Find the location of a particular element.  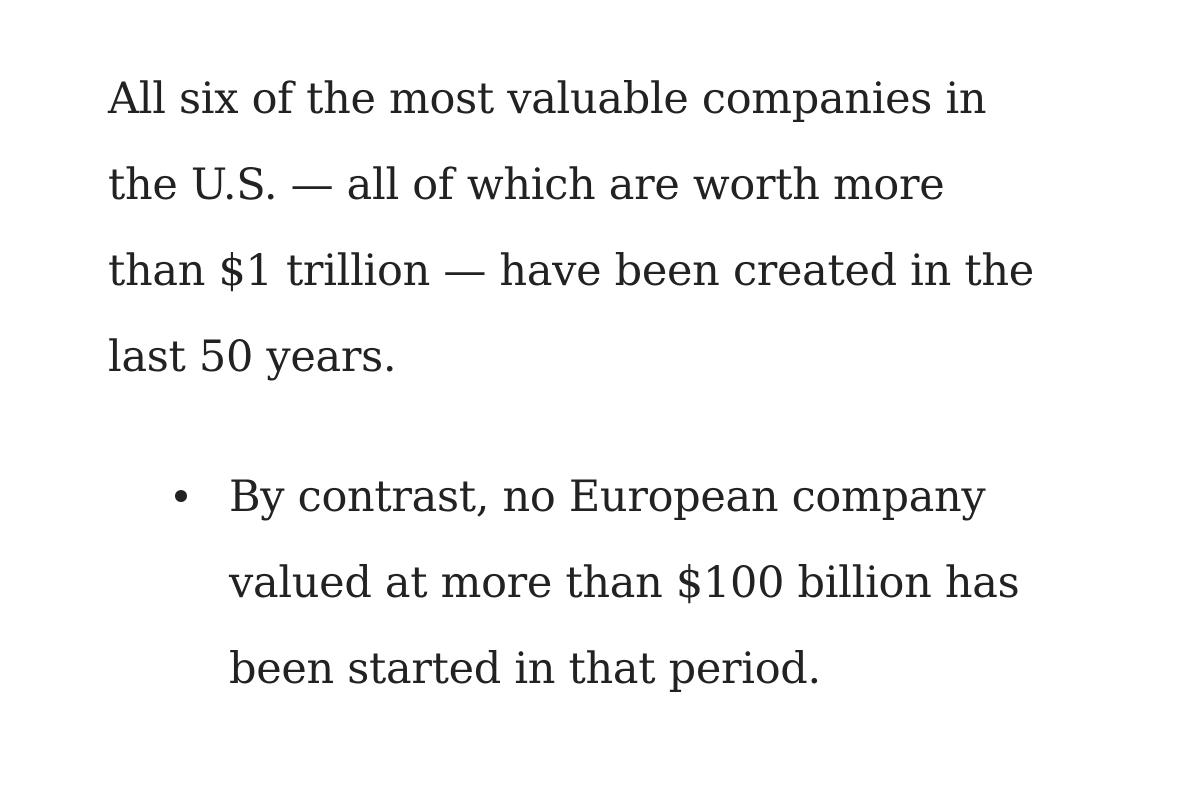

paragraph-line: last 50 years. is located at coordinates (252, 357).